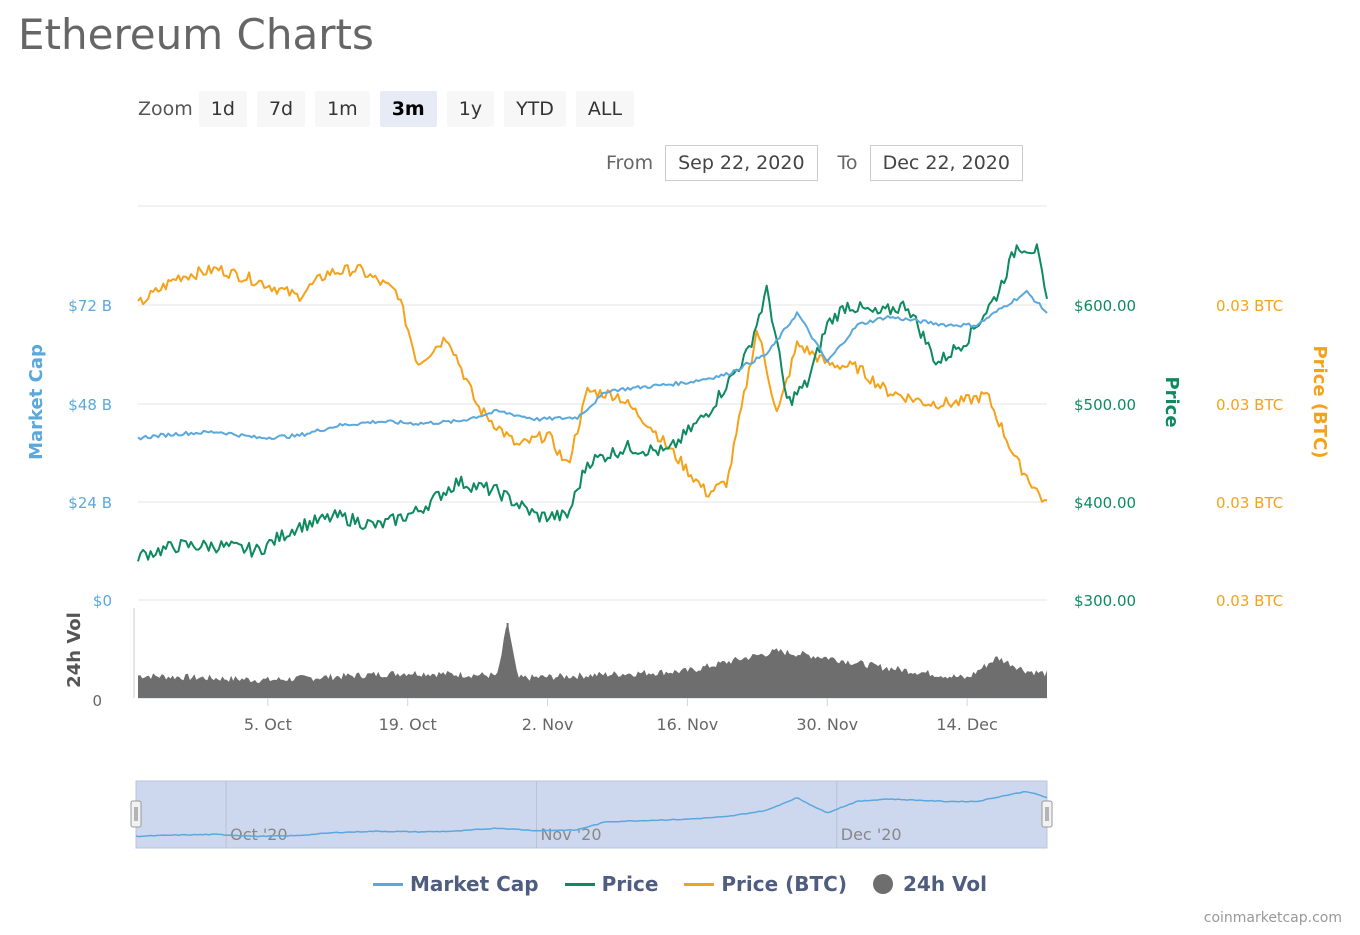  Describe the element at coordinates (605, 109) in the screenshot. I see `zoom-all-button: ALL` at that location.